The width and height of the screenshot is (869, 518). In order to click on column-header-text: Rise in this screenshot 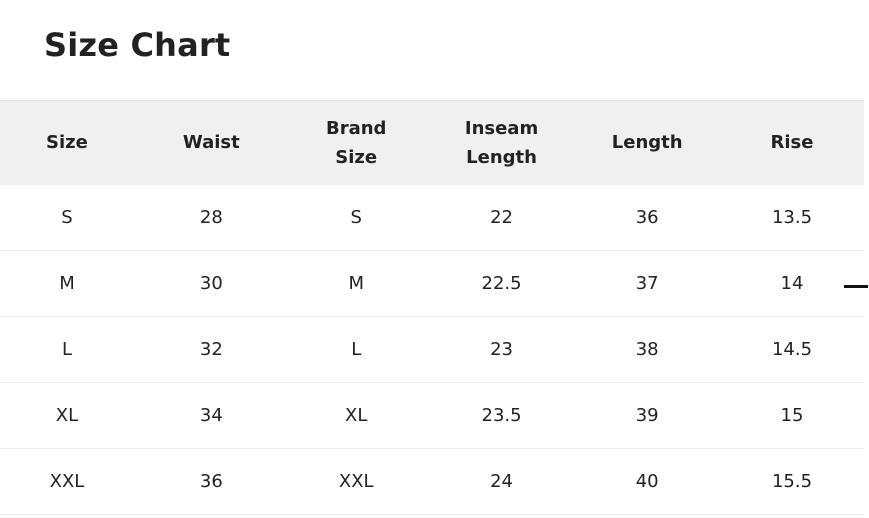, I will do `click(792, 143)`.